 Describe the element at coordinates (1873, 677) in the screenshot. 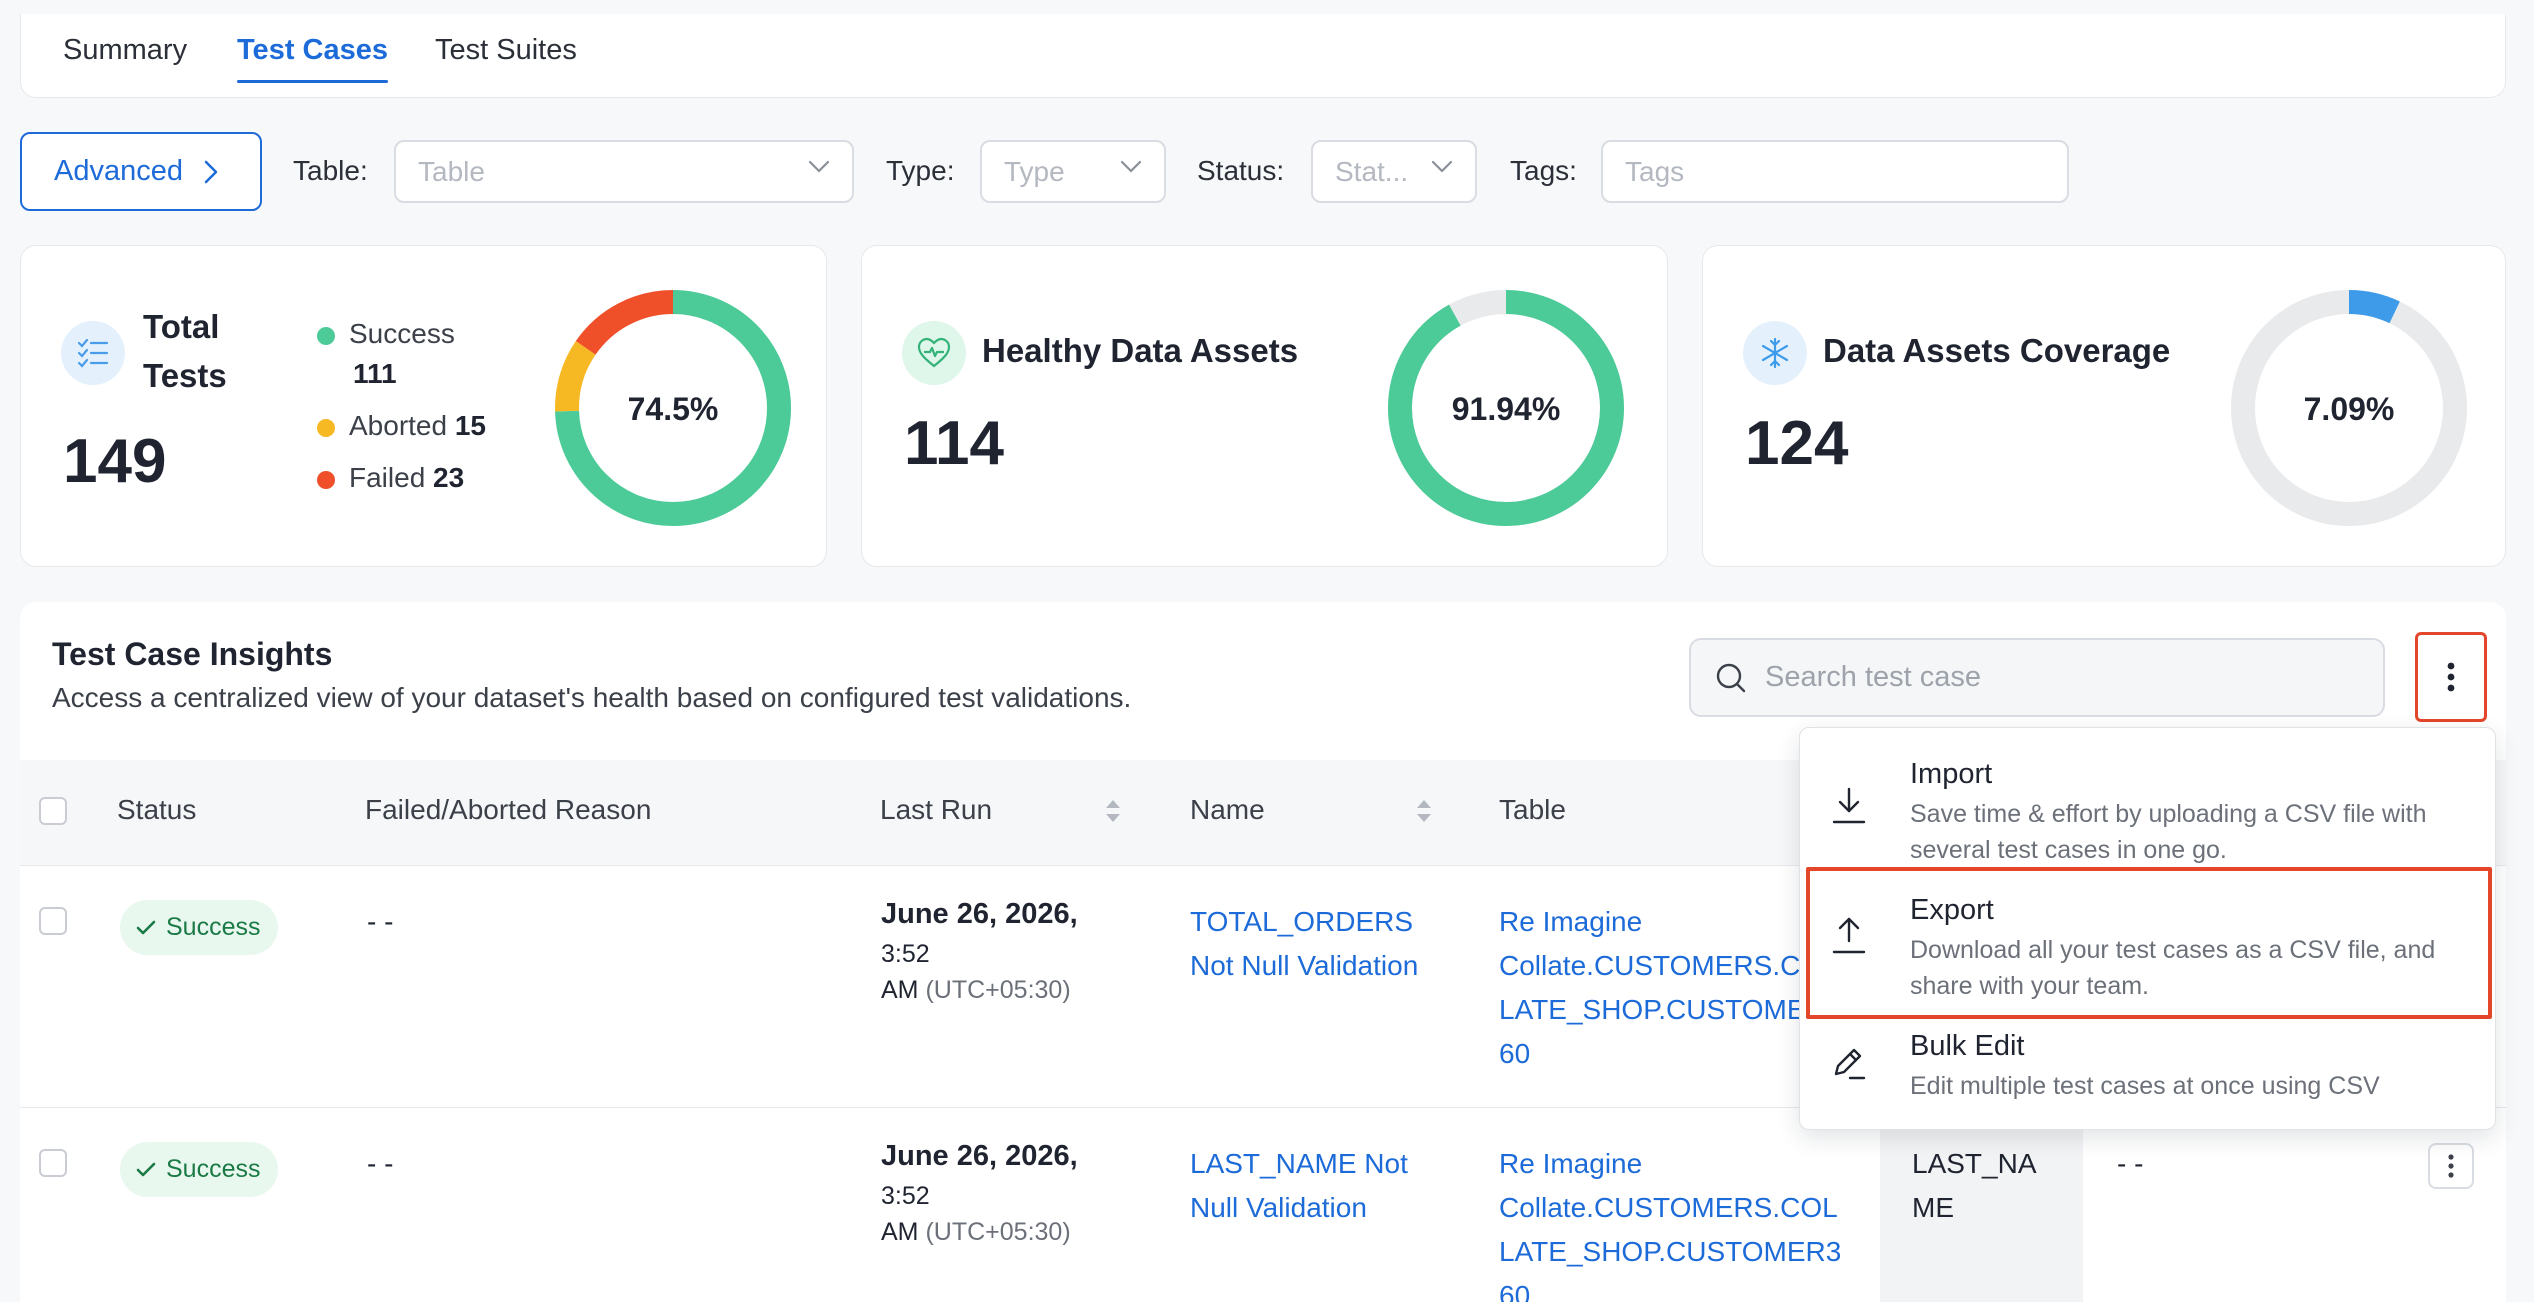

I see `search-placeholder: Search test case` at that location.